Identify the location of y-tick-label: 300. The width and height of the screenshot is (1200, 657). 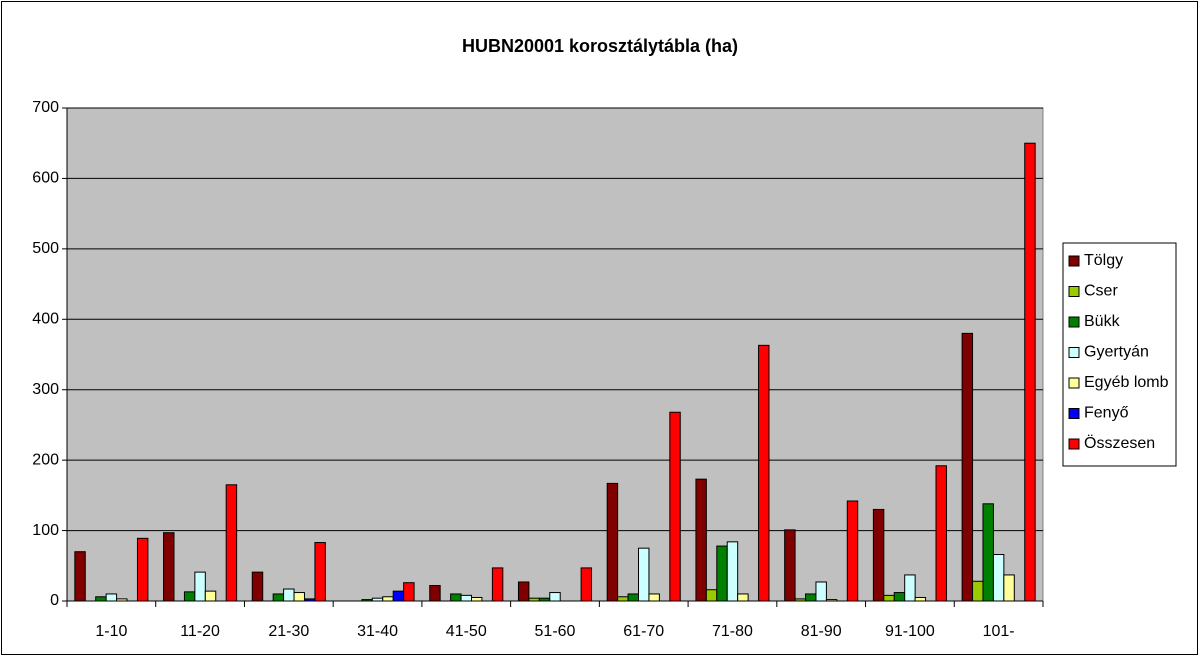
(45, 389).